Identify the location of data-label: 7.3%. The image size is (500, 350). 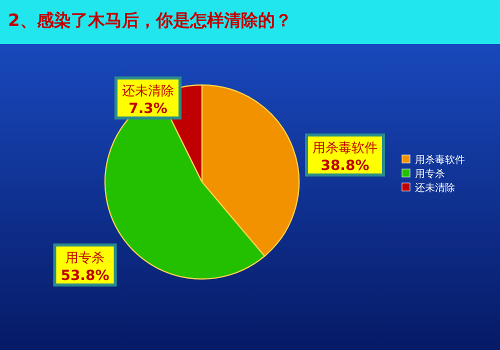
(148, 109).